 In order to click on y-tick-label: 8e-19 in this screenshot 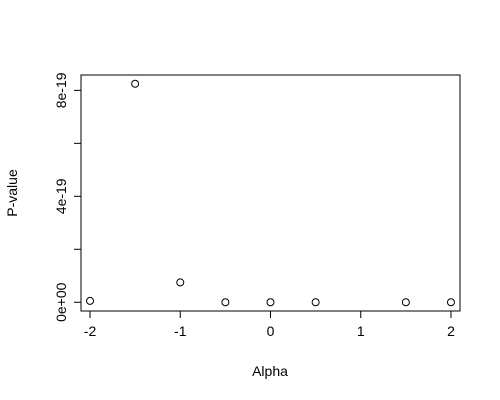, I will do `click(61, 90)`.